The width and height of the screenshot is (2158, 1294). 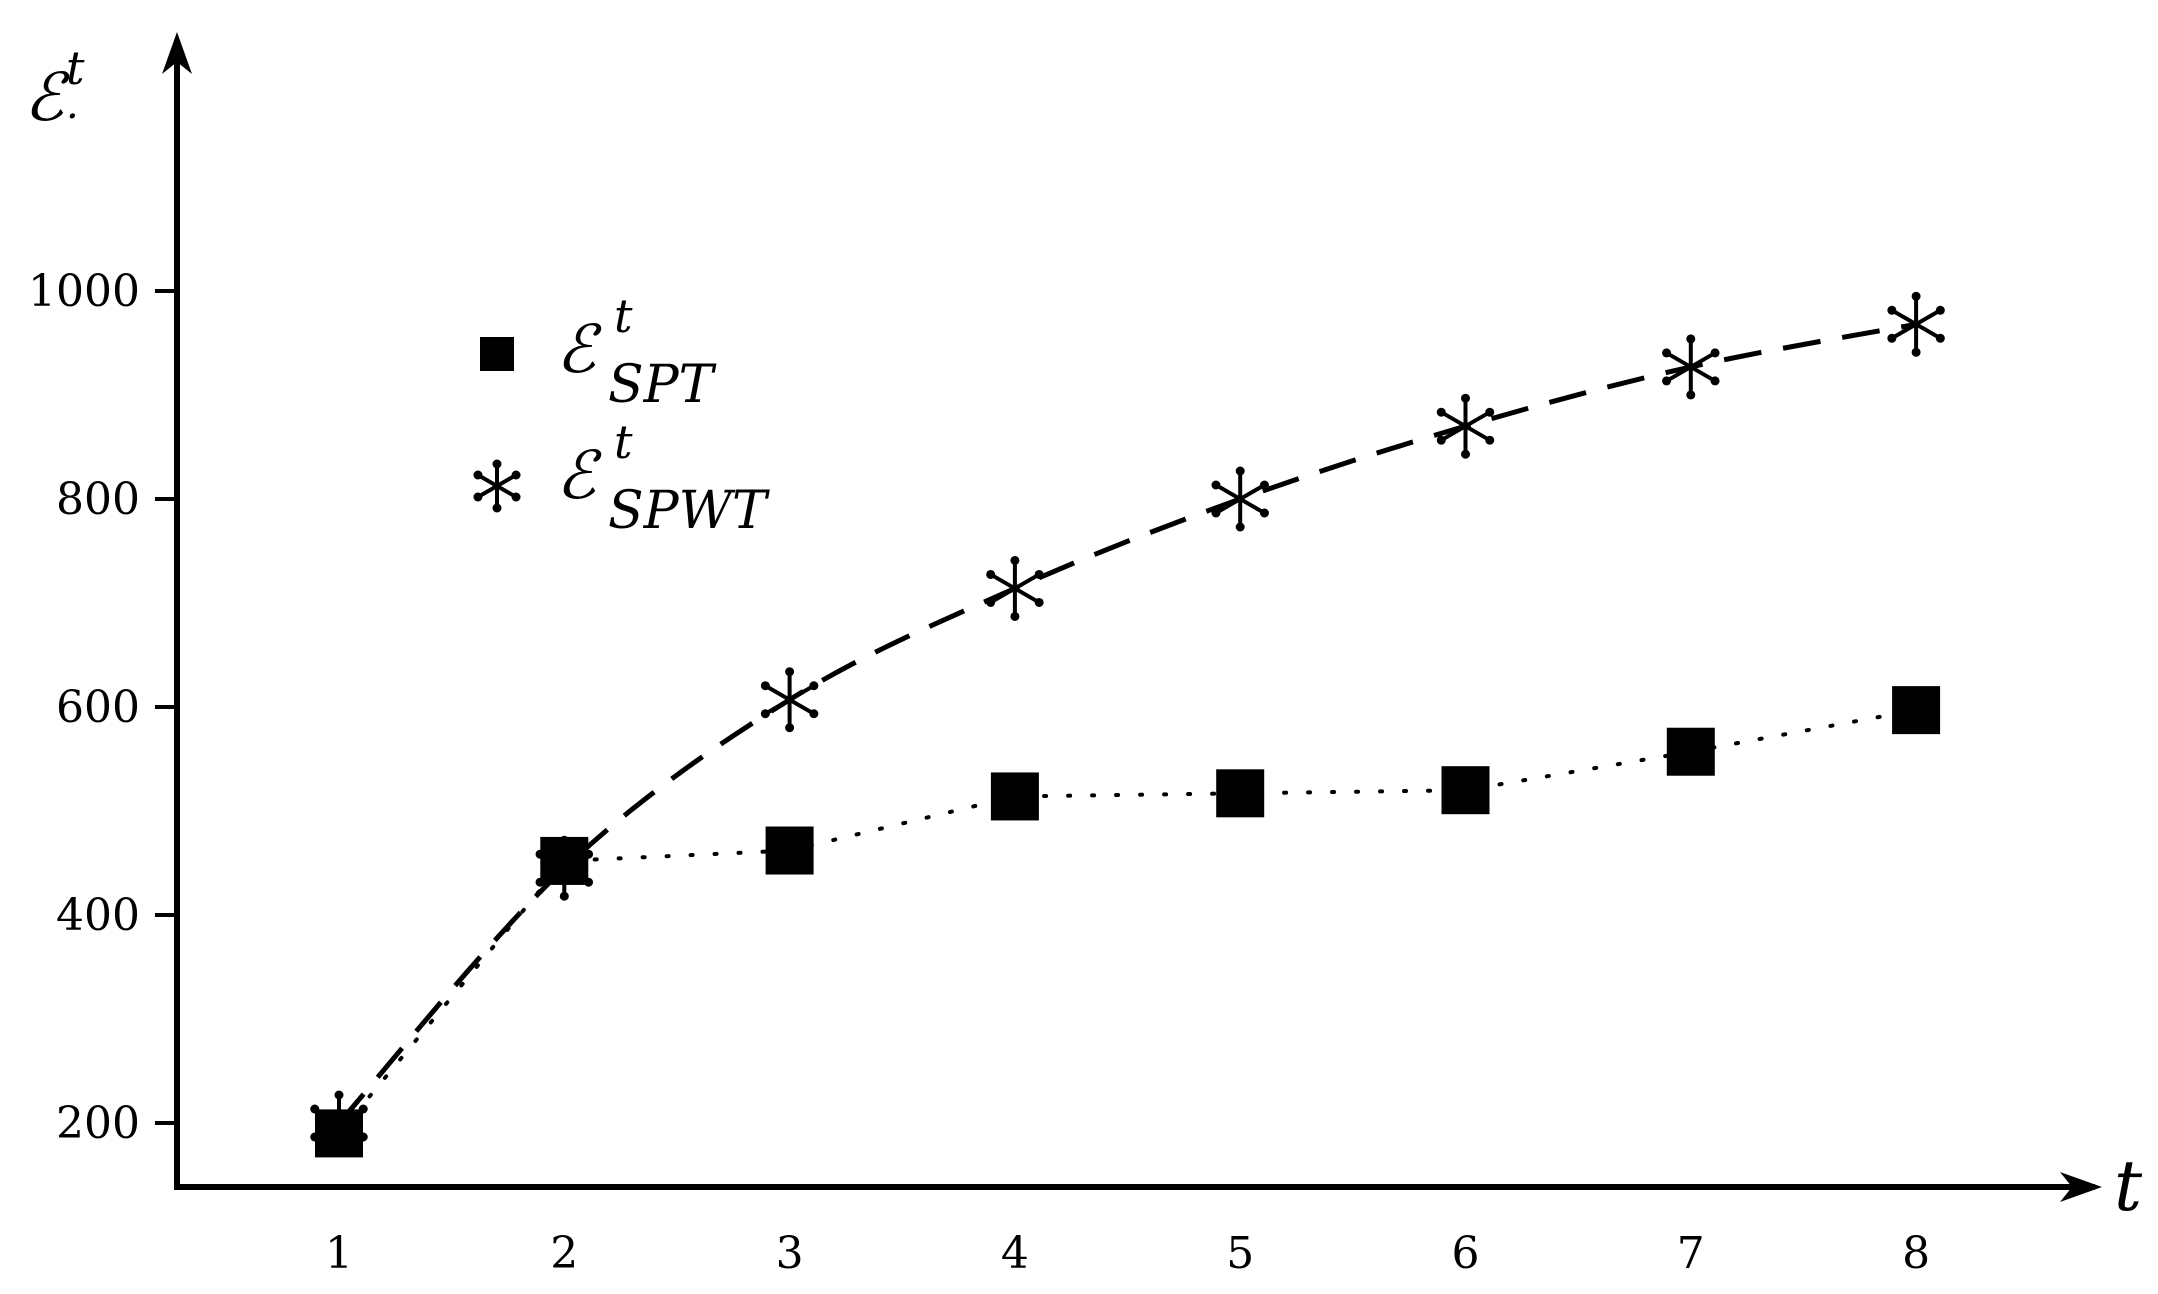 I want to click on legend-asterisk-marker, so click(x=497, y=486).